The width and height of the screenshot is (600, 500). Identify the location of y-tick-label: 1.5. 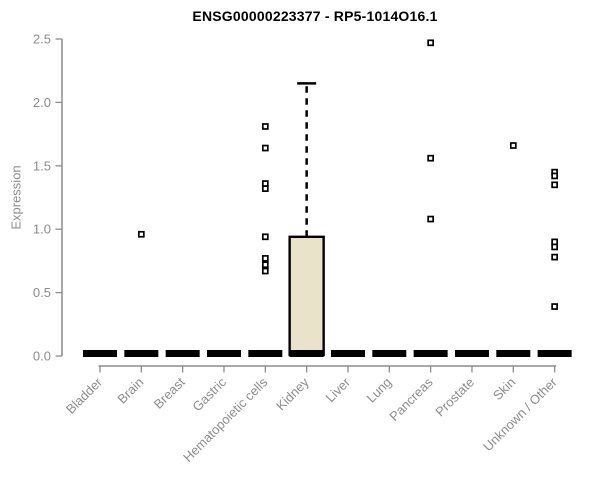
(42, 165).